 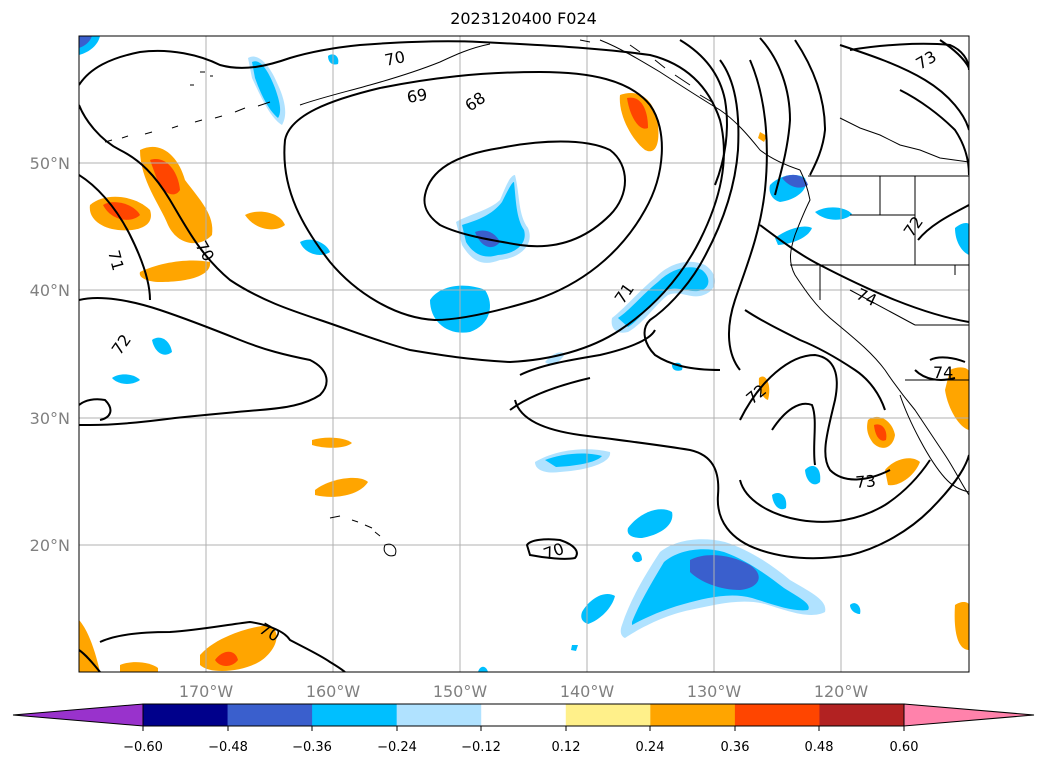 I want to click on longitude-label: 140°W, so click(x=587, y=691).